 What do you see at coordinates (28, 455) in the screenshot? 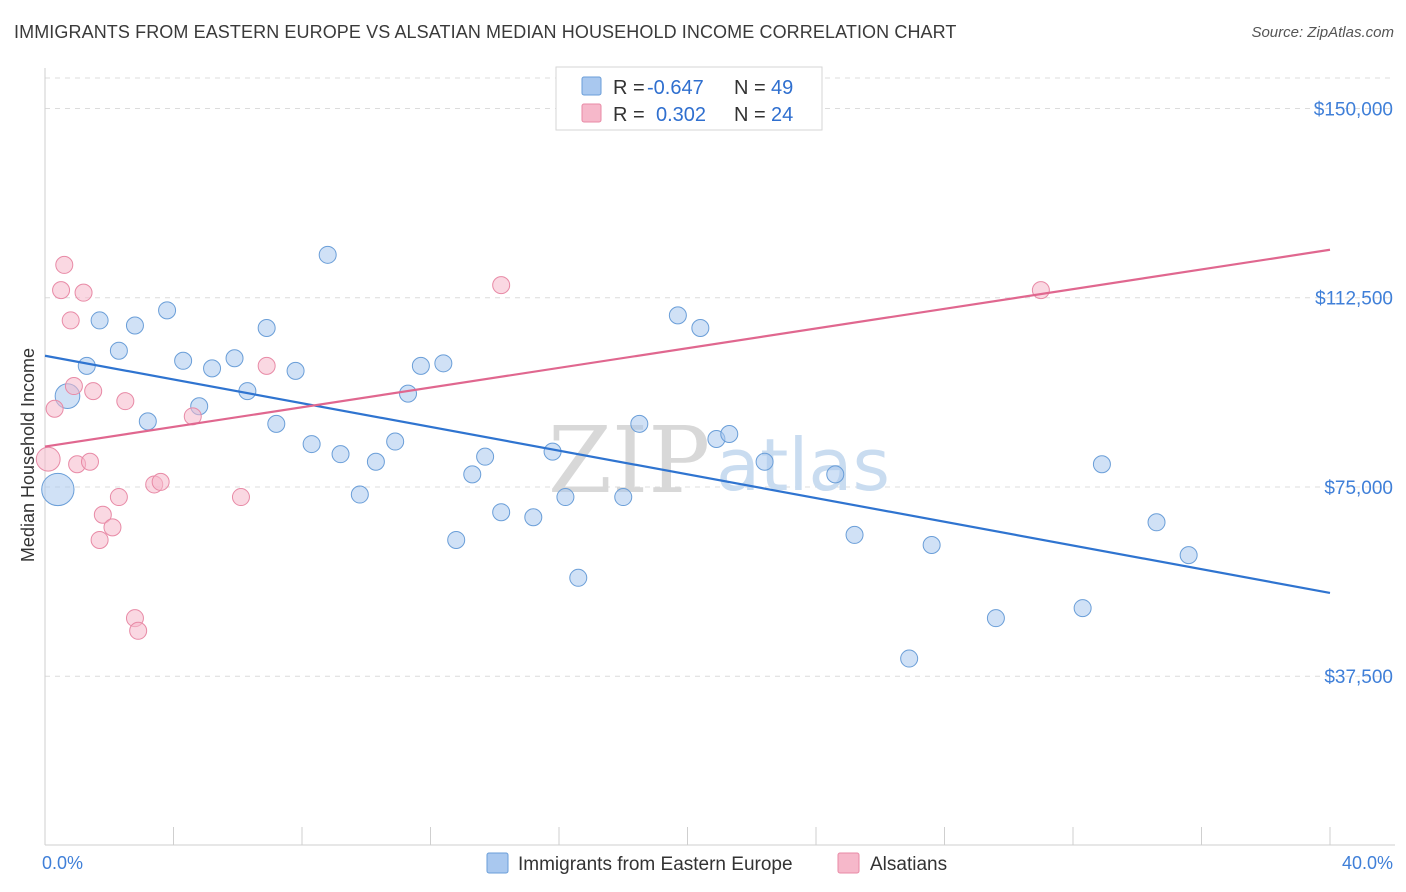
I see `y-axis-label: Median Household Income` at bounding box center [28, 455].